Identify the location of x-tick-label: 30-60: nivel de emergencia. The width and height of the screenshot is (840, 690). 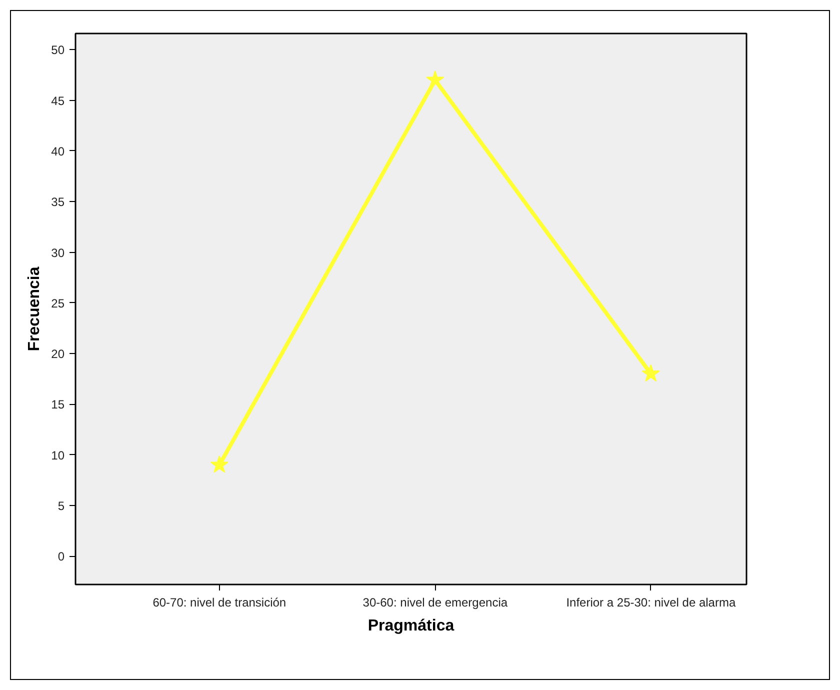
(435, 603).